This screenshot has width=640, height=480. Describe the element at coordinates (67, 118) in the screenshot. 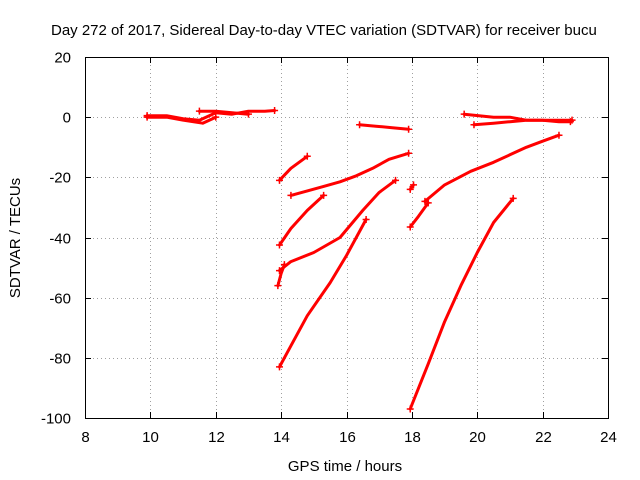

I see `y-tick-label: 0` at that location.